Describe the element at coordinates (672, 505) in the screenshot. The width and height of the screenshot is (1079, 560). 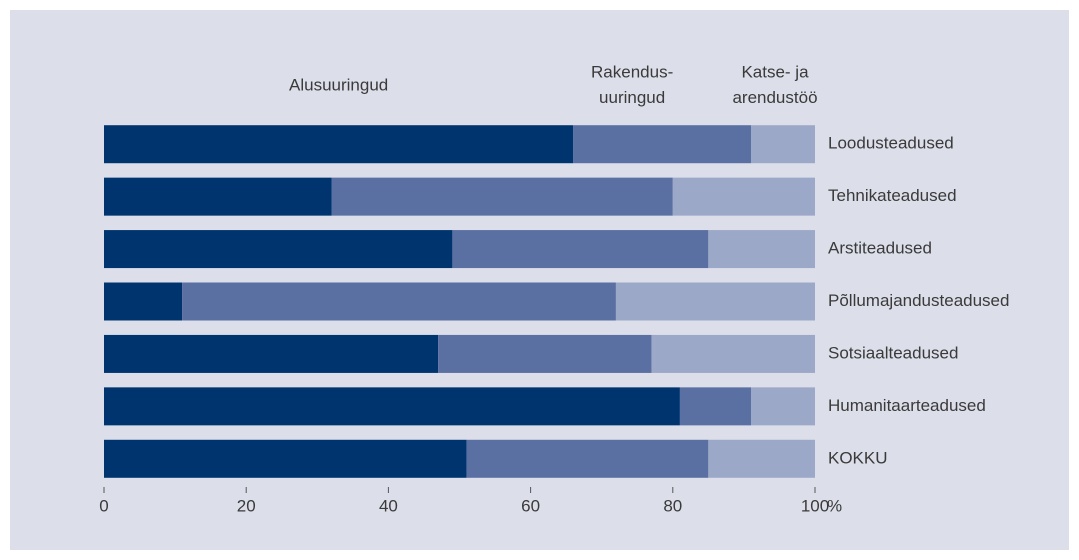
I see `x-tick-label: 80` at that location.